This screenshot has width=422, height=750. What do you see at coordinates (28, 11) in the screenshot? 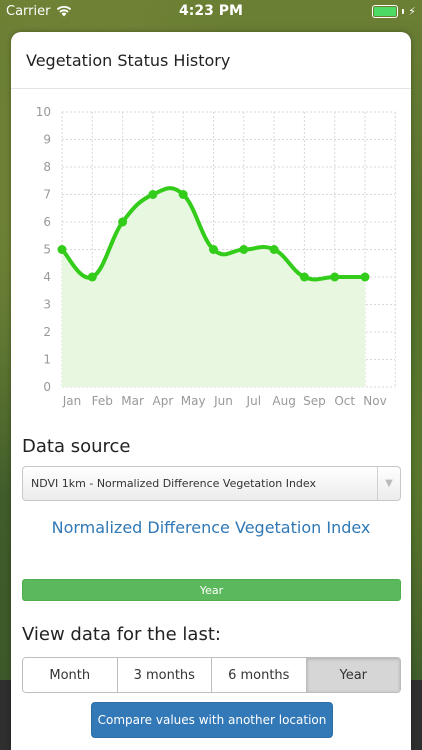
I see `carrier-label: Carrier` at bounding box center [28, 11].